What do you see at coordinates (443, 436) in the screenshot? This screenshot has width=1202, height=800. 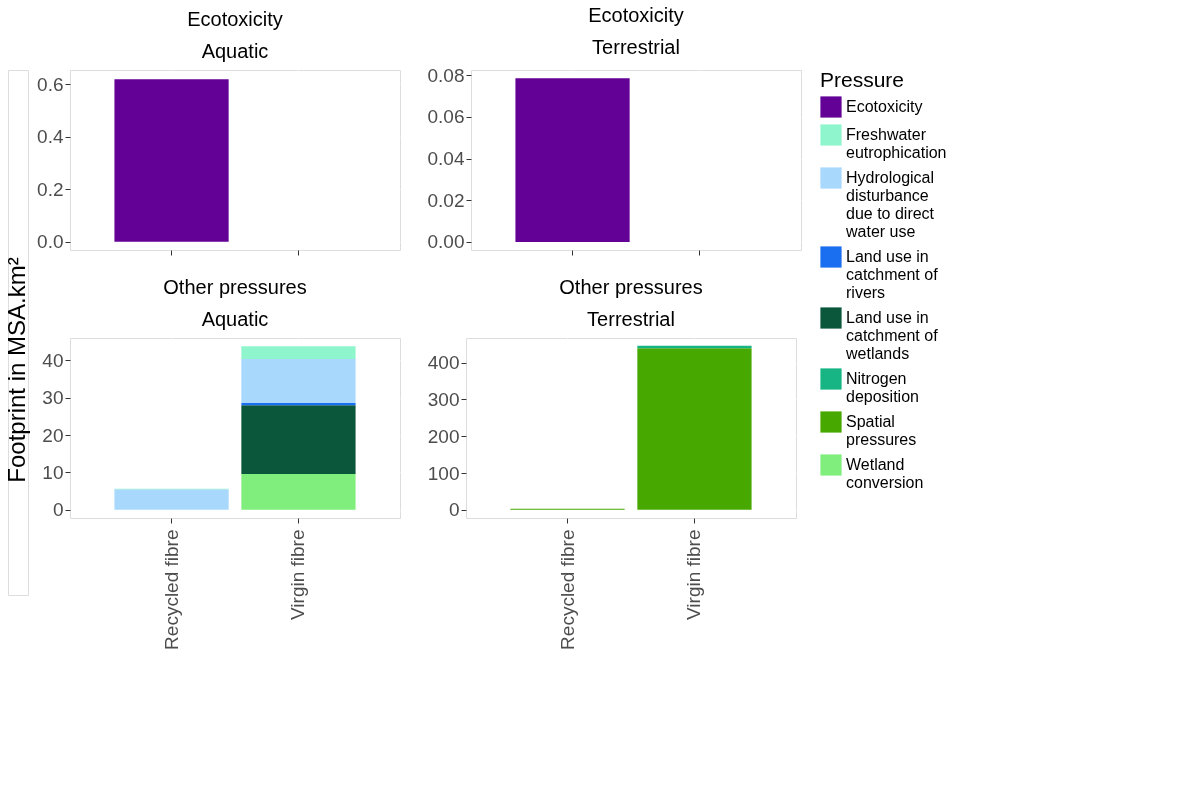 I see `y-tick-label: 200` at bounding box center [443, 436].